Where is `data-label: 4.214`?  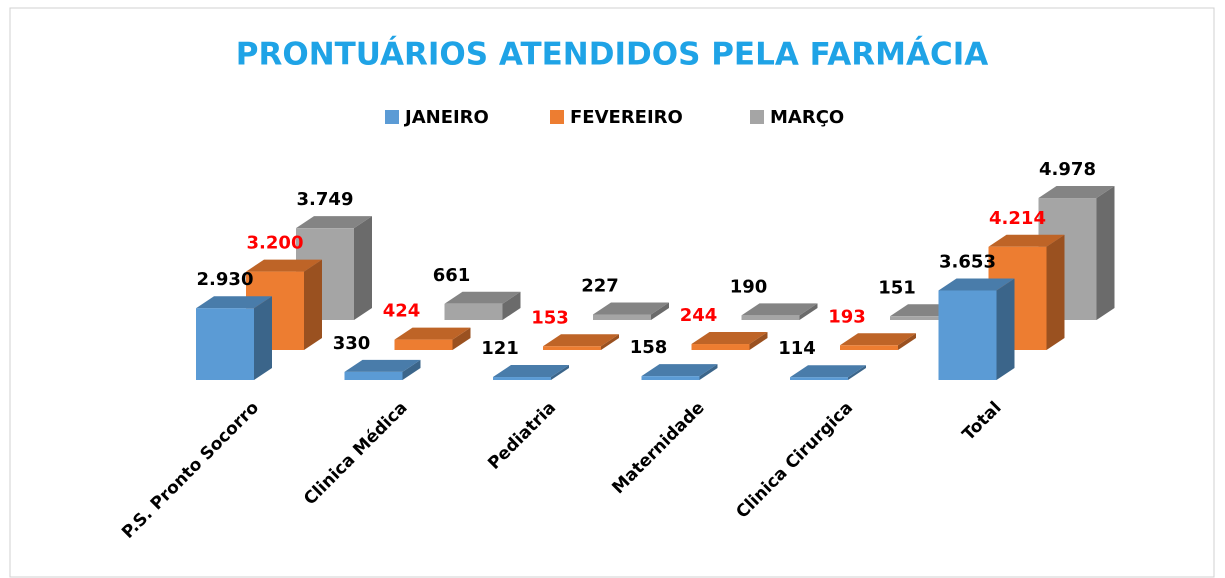 data-label: 4.214 is located at coordinates (1017, 218).